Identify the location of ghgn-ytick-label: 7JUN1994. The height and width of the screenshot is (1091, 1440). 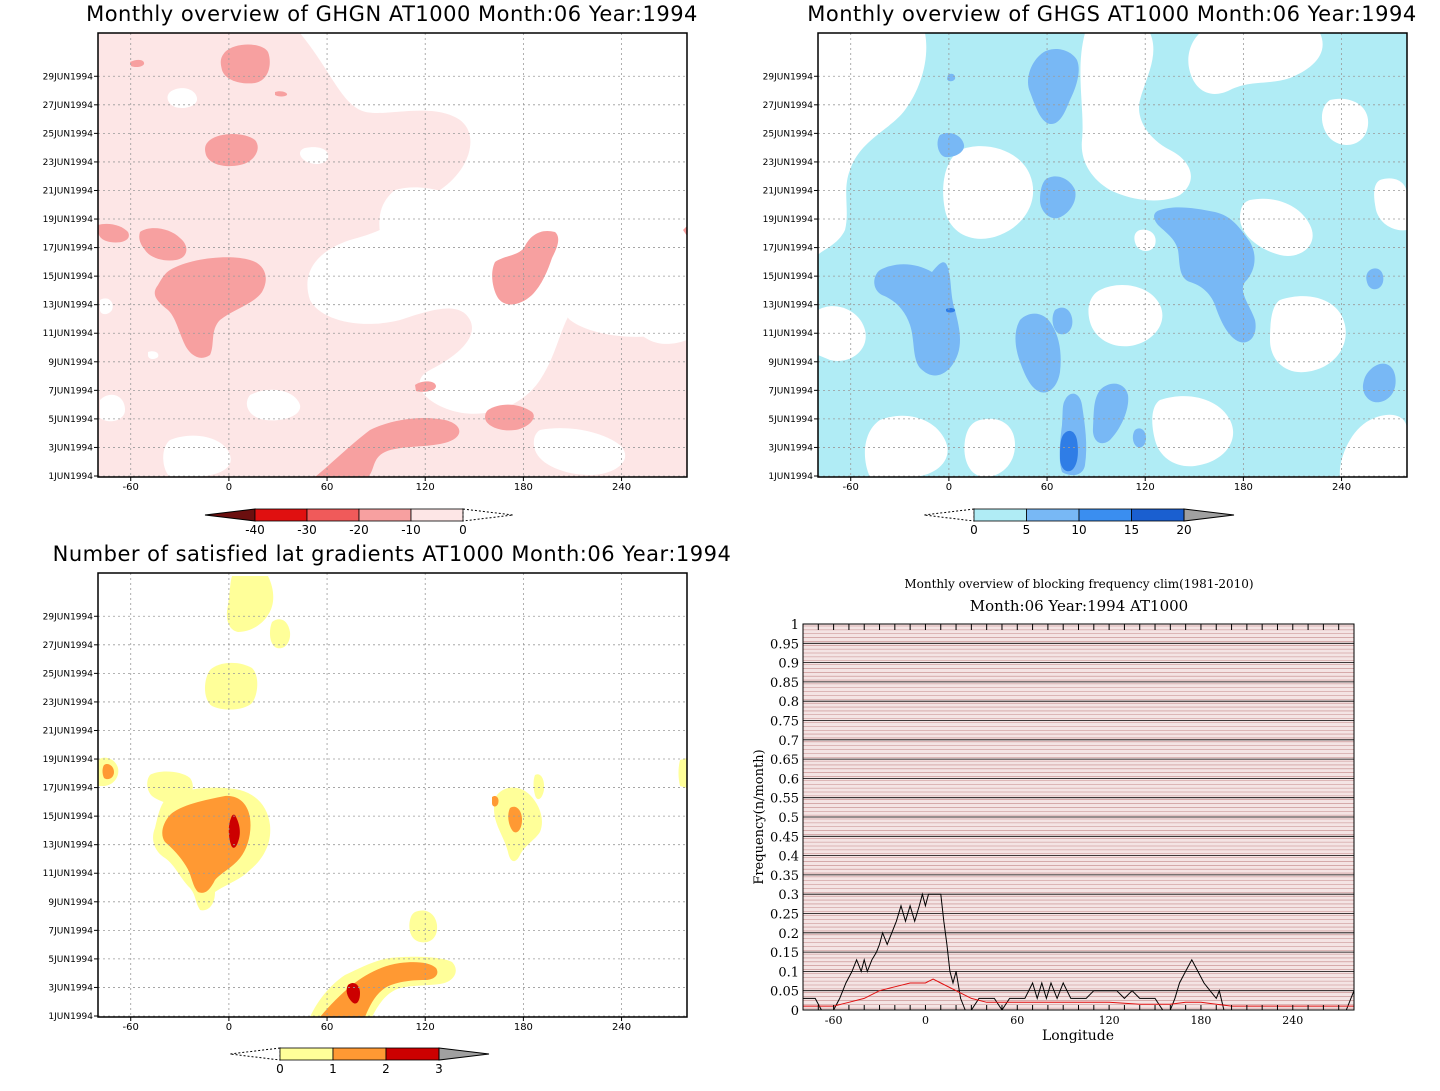
(70, 391).